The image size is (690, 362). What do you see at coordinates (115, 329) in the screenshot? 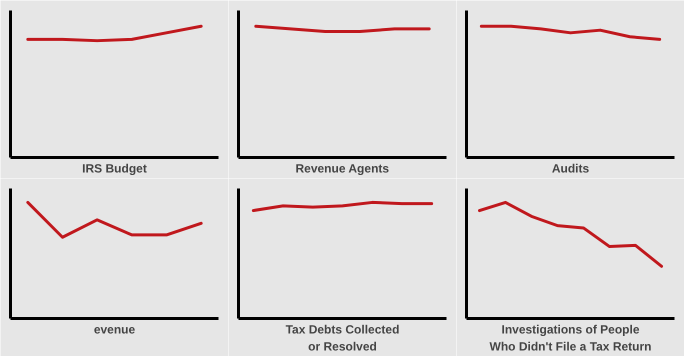
I see `x-axis-title: evenue` at bounding box center [115, 329].